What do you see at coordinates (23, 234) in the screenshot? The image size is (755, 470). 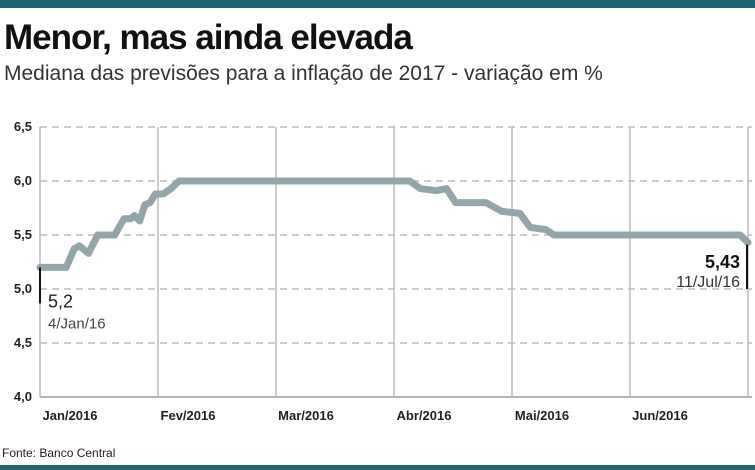 I see `y-tick-label: 5,5` at bounding box center [23, 234].